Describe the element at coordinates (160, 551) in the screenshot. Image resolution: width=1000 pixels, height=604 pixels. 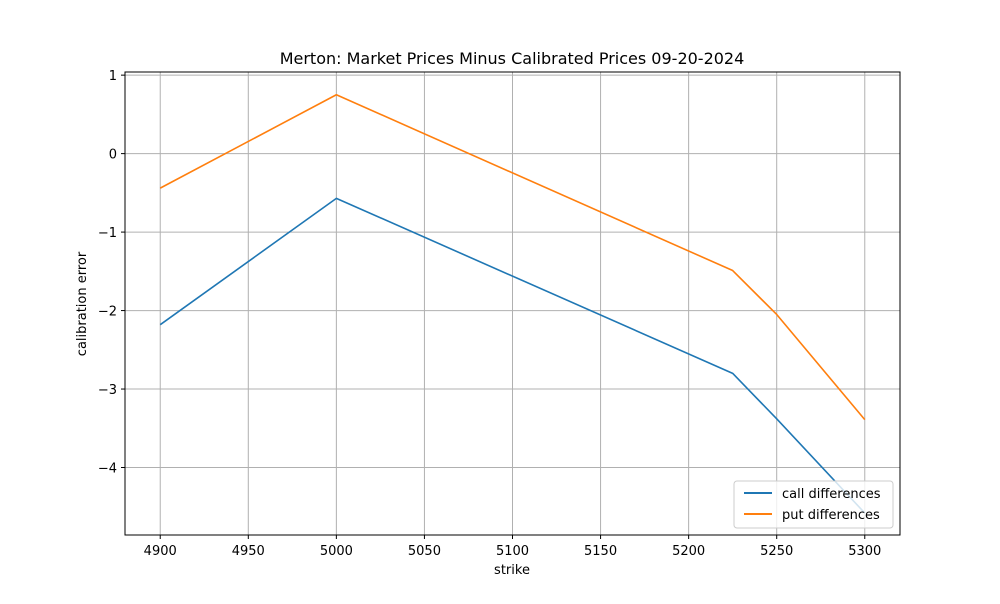
I see `x-tick-label: 4900` at that location.